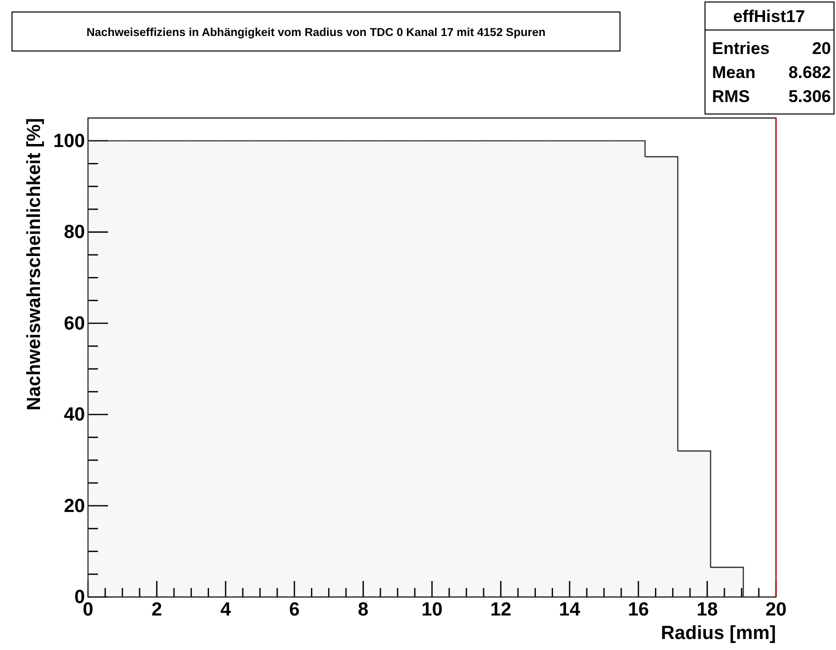 Image resolution: width=836 pixels, height=650 pixels. I want to click on y-tick-label: 80, so click(74, 233).